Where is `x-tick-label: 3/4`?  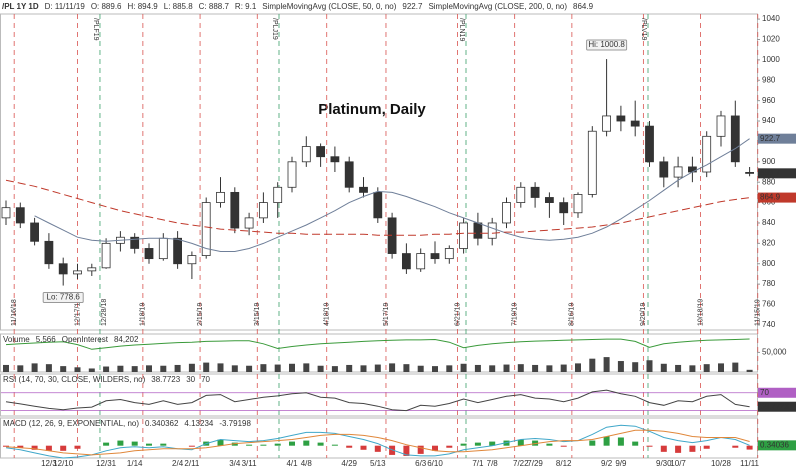
x-tick-label: 3/4 is located at coordinates (235, 463).